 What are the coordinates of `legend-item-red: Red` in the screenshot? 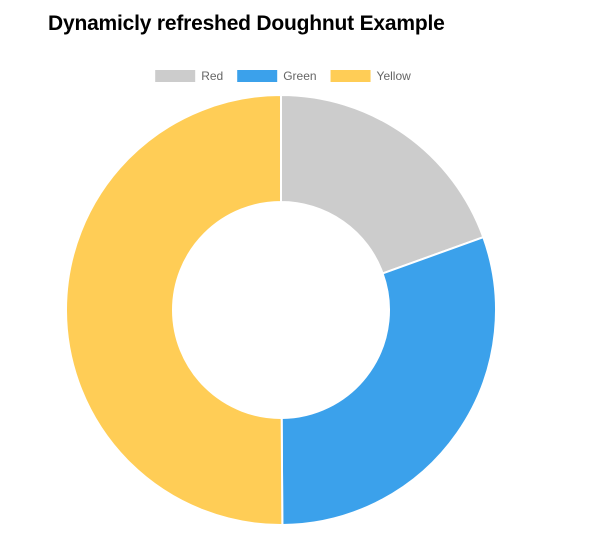 It's located at (189, 76).